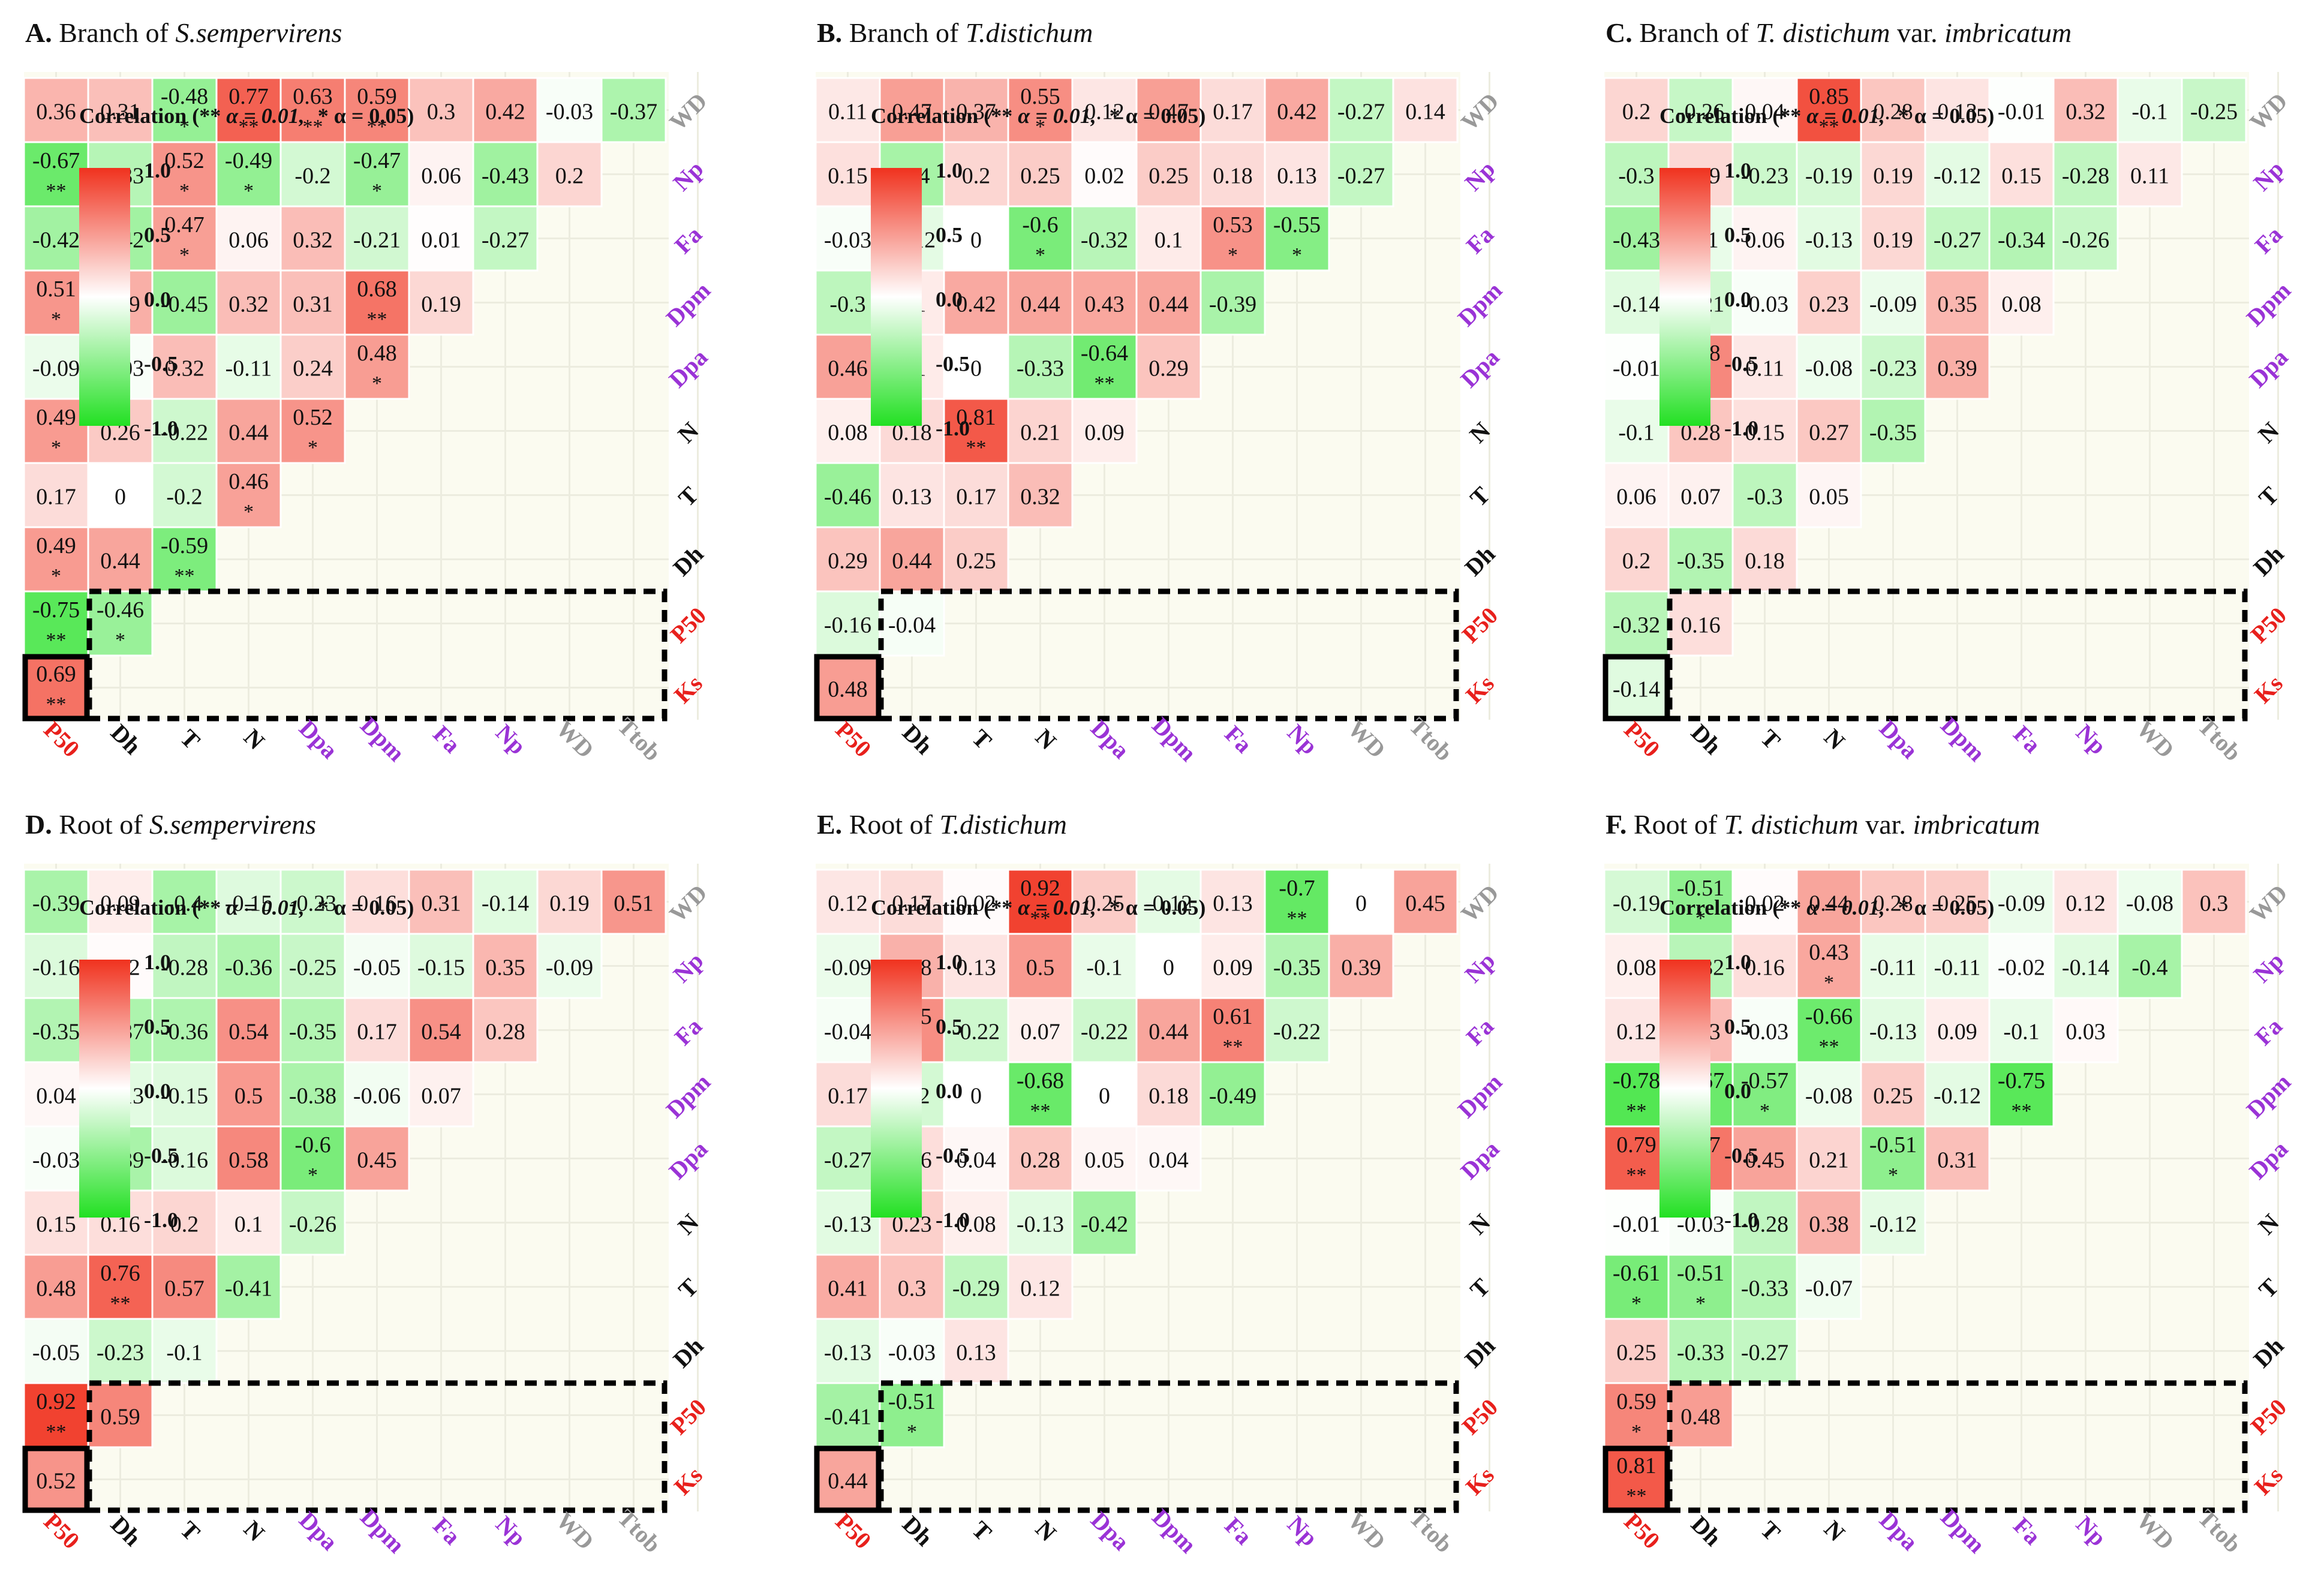 This screenshot has height=1584, width=2324. Describe the element at coordinates (184, 1288) in the screenshot. I see `cell-value-label: 0.57` at that location.